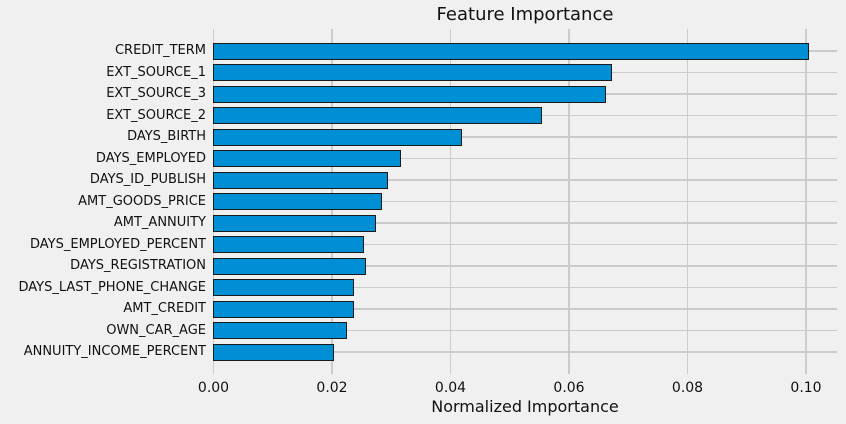  I want to click on y-tick-label: DAYS_BIRTH, so click(166, 136).